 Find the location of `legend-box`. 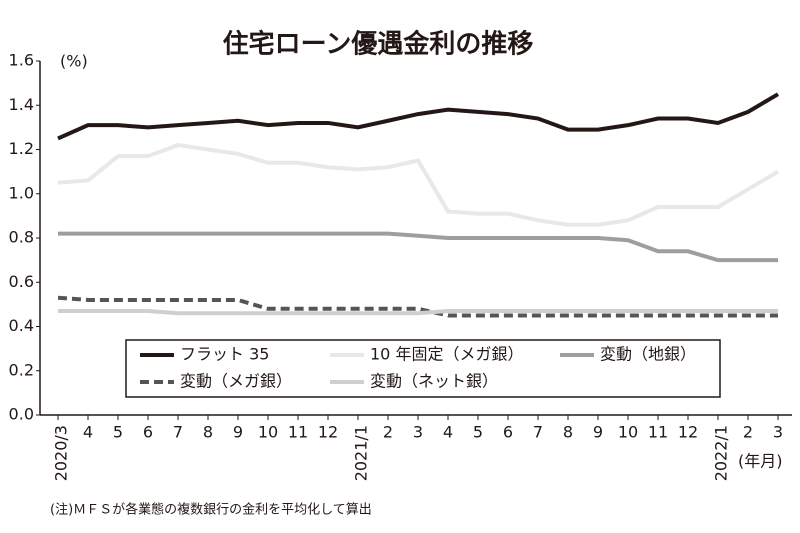

legend-box is located at coordinates (423, 368).